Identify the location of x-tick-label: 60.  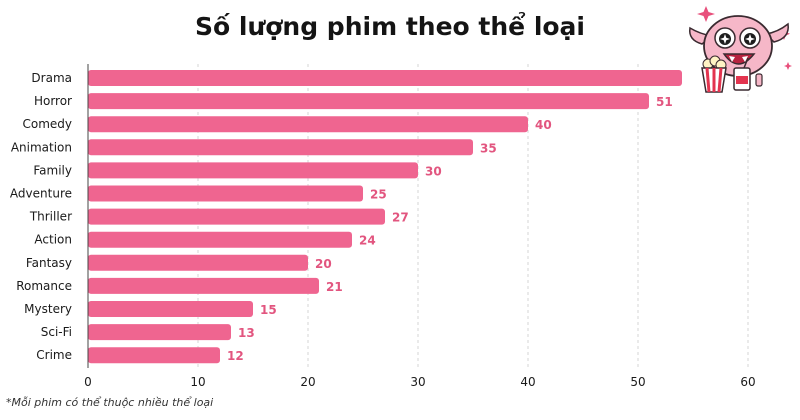
(747, 382).